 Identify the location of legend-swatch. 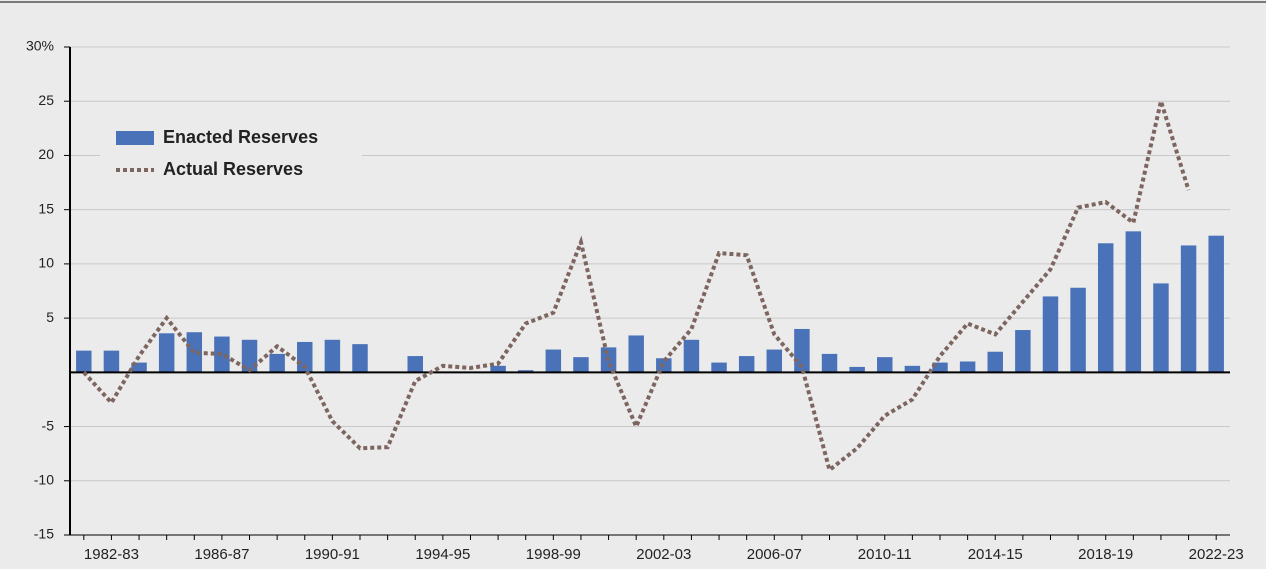
(135, 138).